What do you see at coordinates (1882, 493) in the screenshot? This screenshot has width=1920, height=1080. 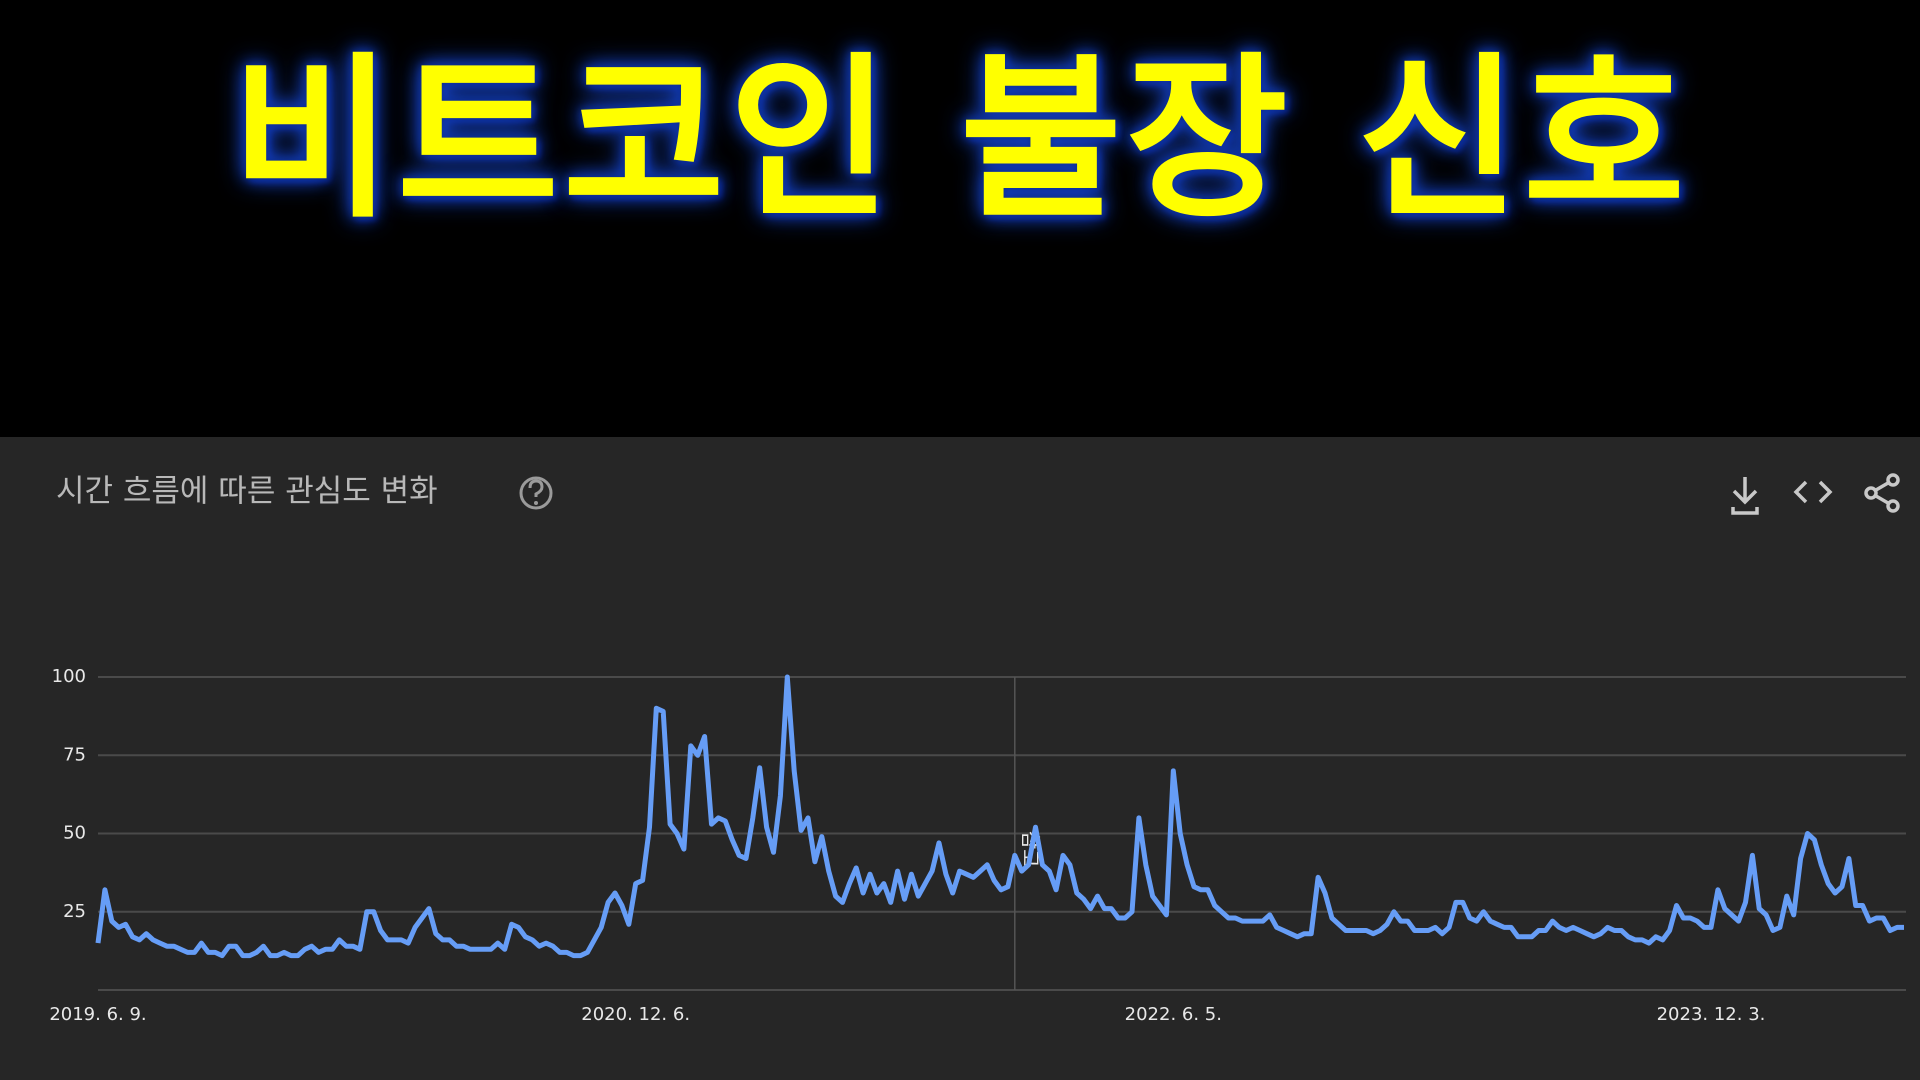 I see `share-icon` at bounding box center [1882, 493].